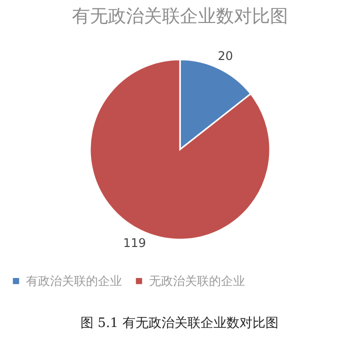 This screenshot has width=359, height=339. I want to click on chart-title: 有无政治关联企业数对比图, so click(180, 16).